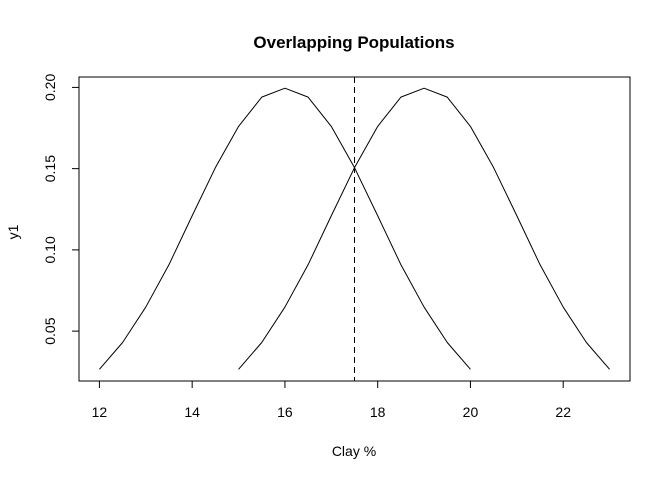  I want to click on y-tick-label: 0.20, so click(50, 87).